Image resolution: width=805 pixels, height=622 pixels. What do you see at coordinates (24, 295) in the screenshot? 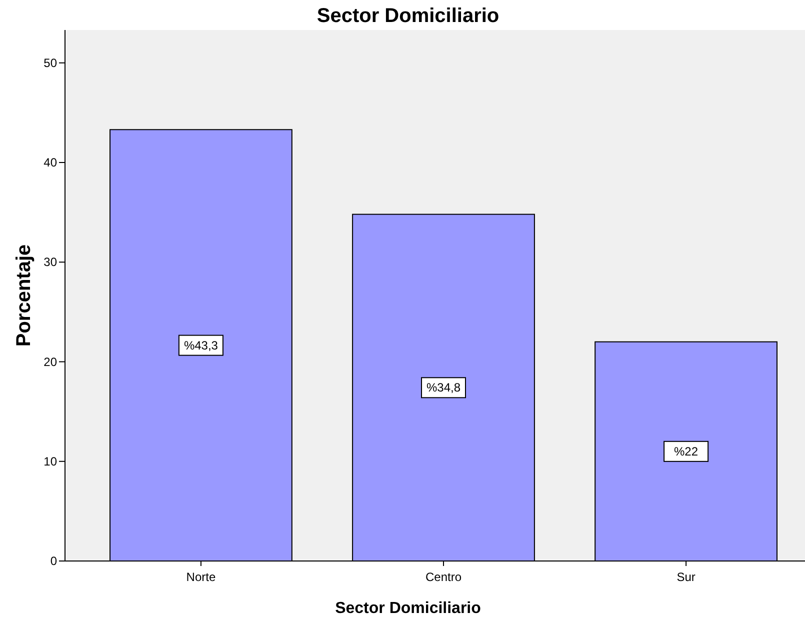
I see `y-axis-title: Porcentaje` at bounding box center [24, 295].